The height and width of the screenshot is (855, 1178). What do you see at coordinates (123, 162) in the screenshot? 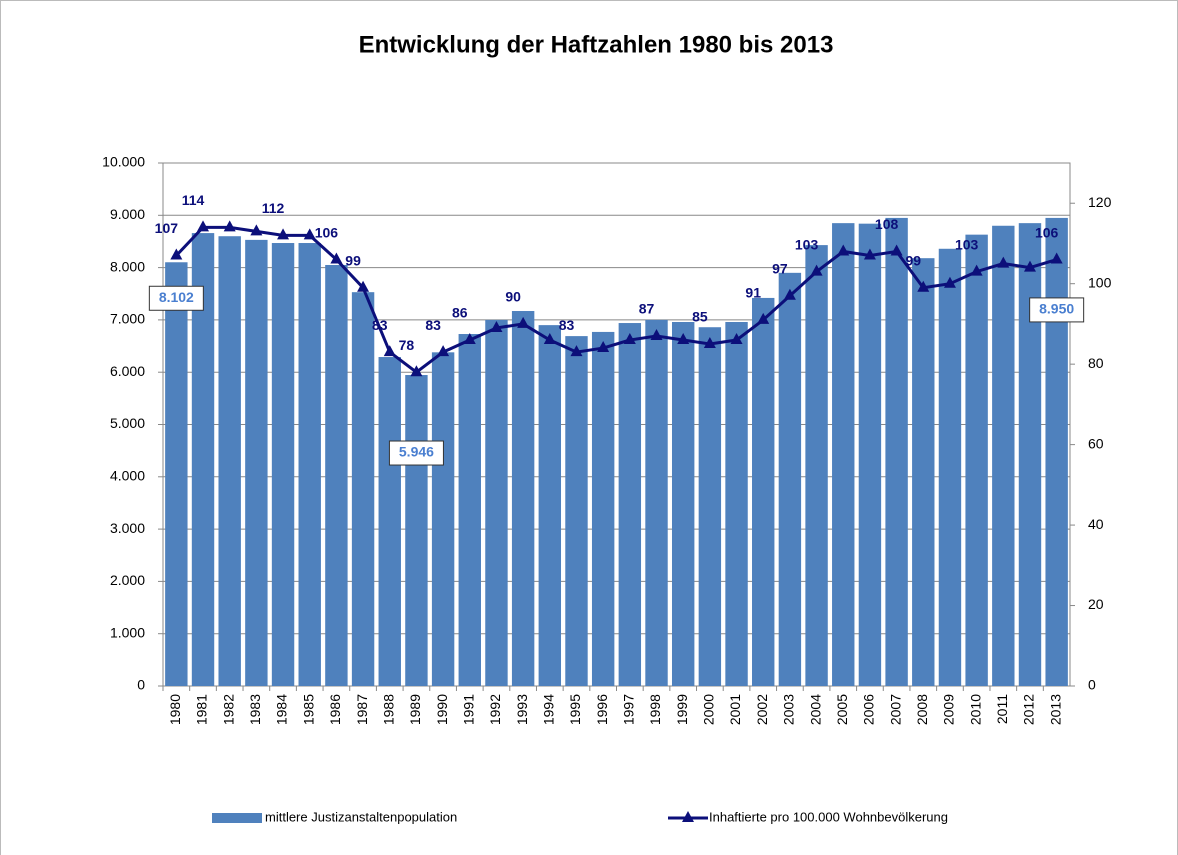
I see `y-tick-label: 10.000` at bounding box center [123, 162].